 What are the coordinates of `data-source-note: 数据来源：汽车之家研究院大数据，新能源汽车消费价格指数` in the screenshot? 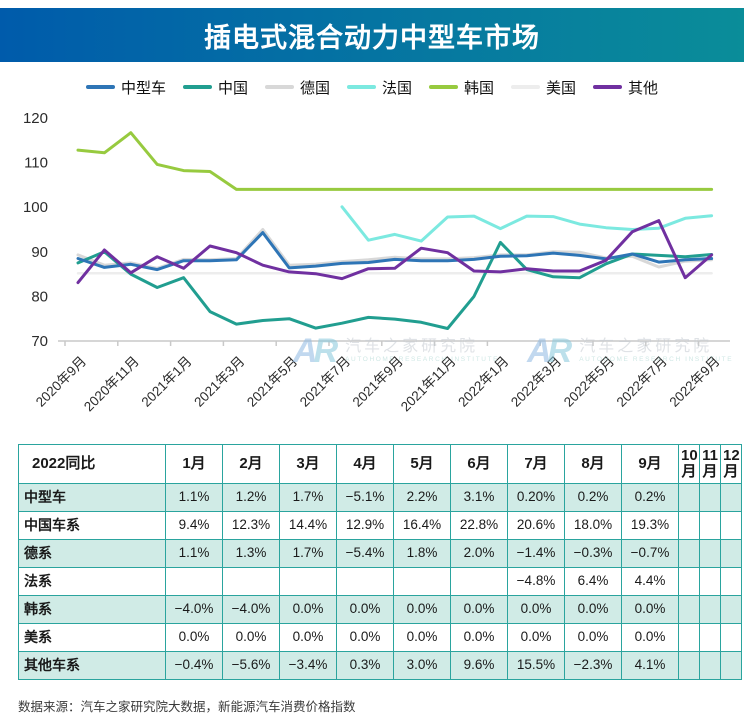 It's located at (187, 707).